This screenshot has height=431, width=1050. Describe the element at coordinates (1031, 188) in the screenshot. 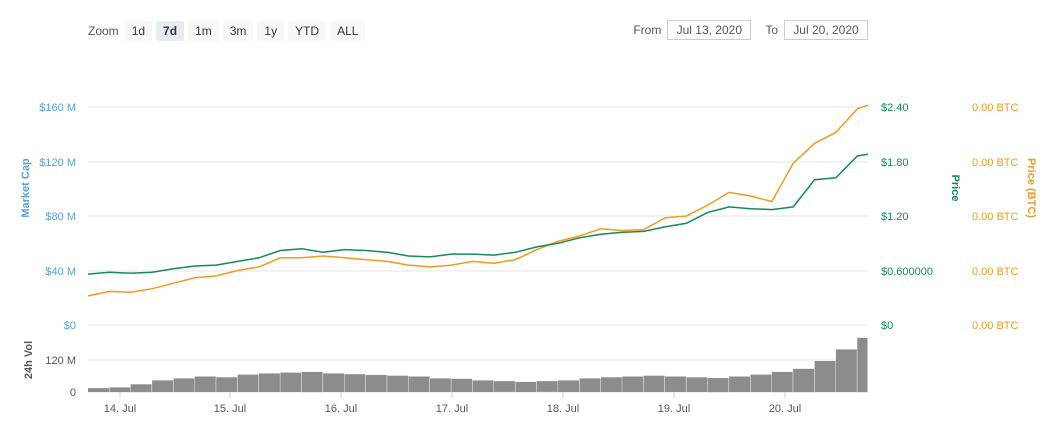

I see `price-btc-axis-title: Price (BTC)` at that location.